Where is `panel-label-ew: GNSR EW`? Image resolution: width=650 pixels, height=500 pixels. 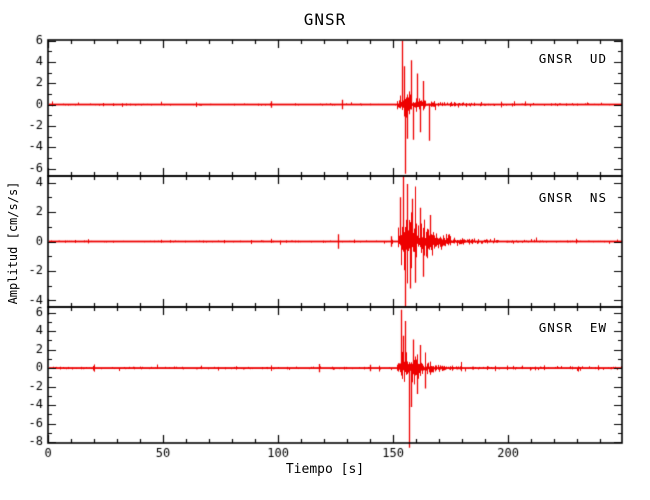 panel-label-ew: GNSR EW is located at coordinates (572, 327).